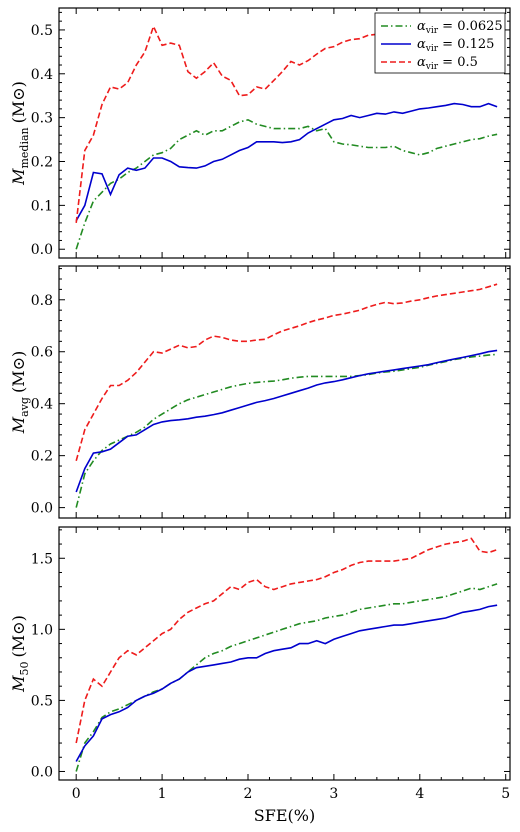  I want to click on median-series-alpha-0.0625, so click(286, 184).